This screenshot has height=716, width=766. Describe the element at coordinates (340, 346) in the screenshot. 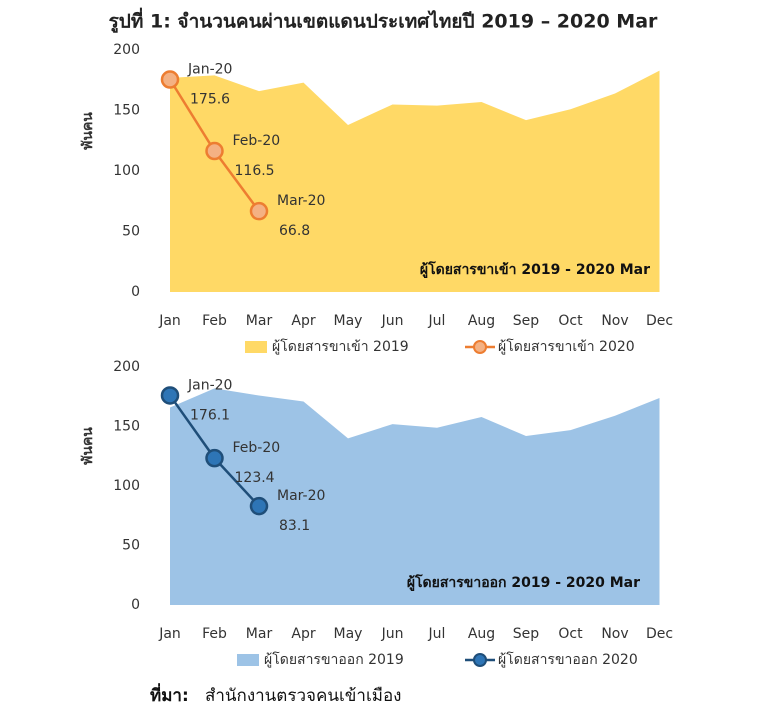

I see `legend-label: ผู้โดยสารขาเข้า 2019` at that location.